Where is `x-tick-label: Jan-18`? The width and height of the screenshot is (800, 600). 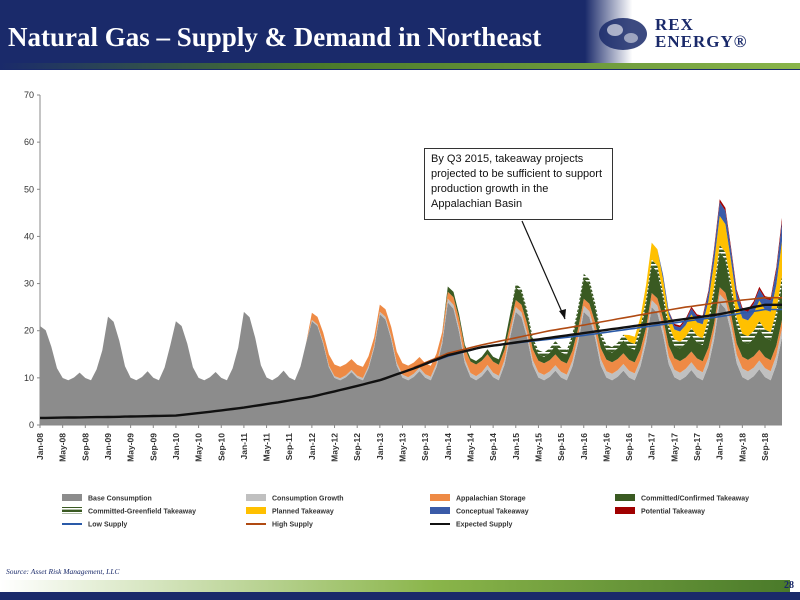 x-tick-label: Jan-18 is located at coordinates (720, 446).